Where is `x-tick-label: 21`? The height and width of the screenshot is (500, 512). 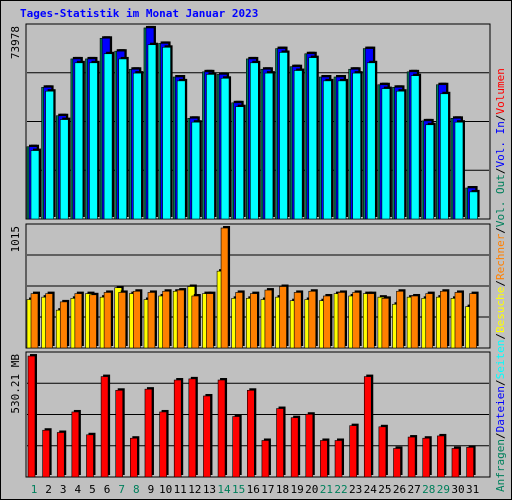 x-tick-label: 21 is located at coordinates (326, 489).